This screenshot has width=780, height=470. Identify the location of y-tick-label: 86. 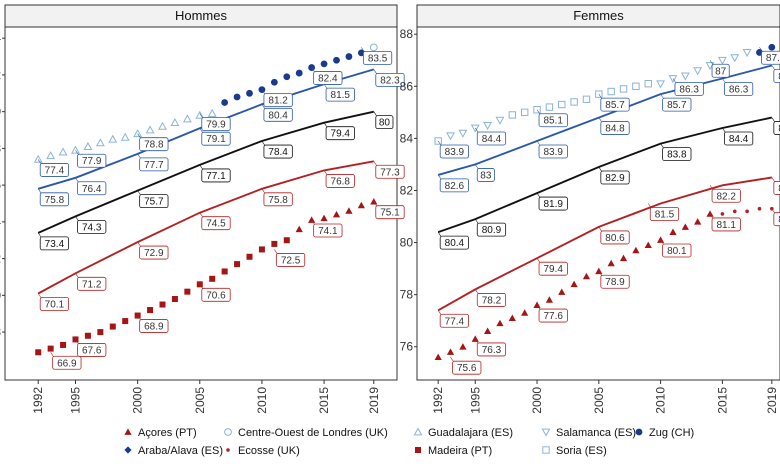
(407, 86).